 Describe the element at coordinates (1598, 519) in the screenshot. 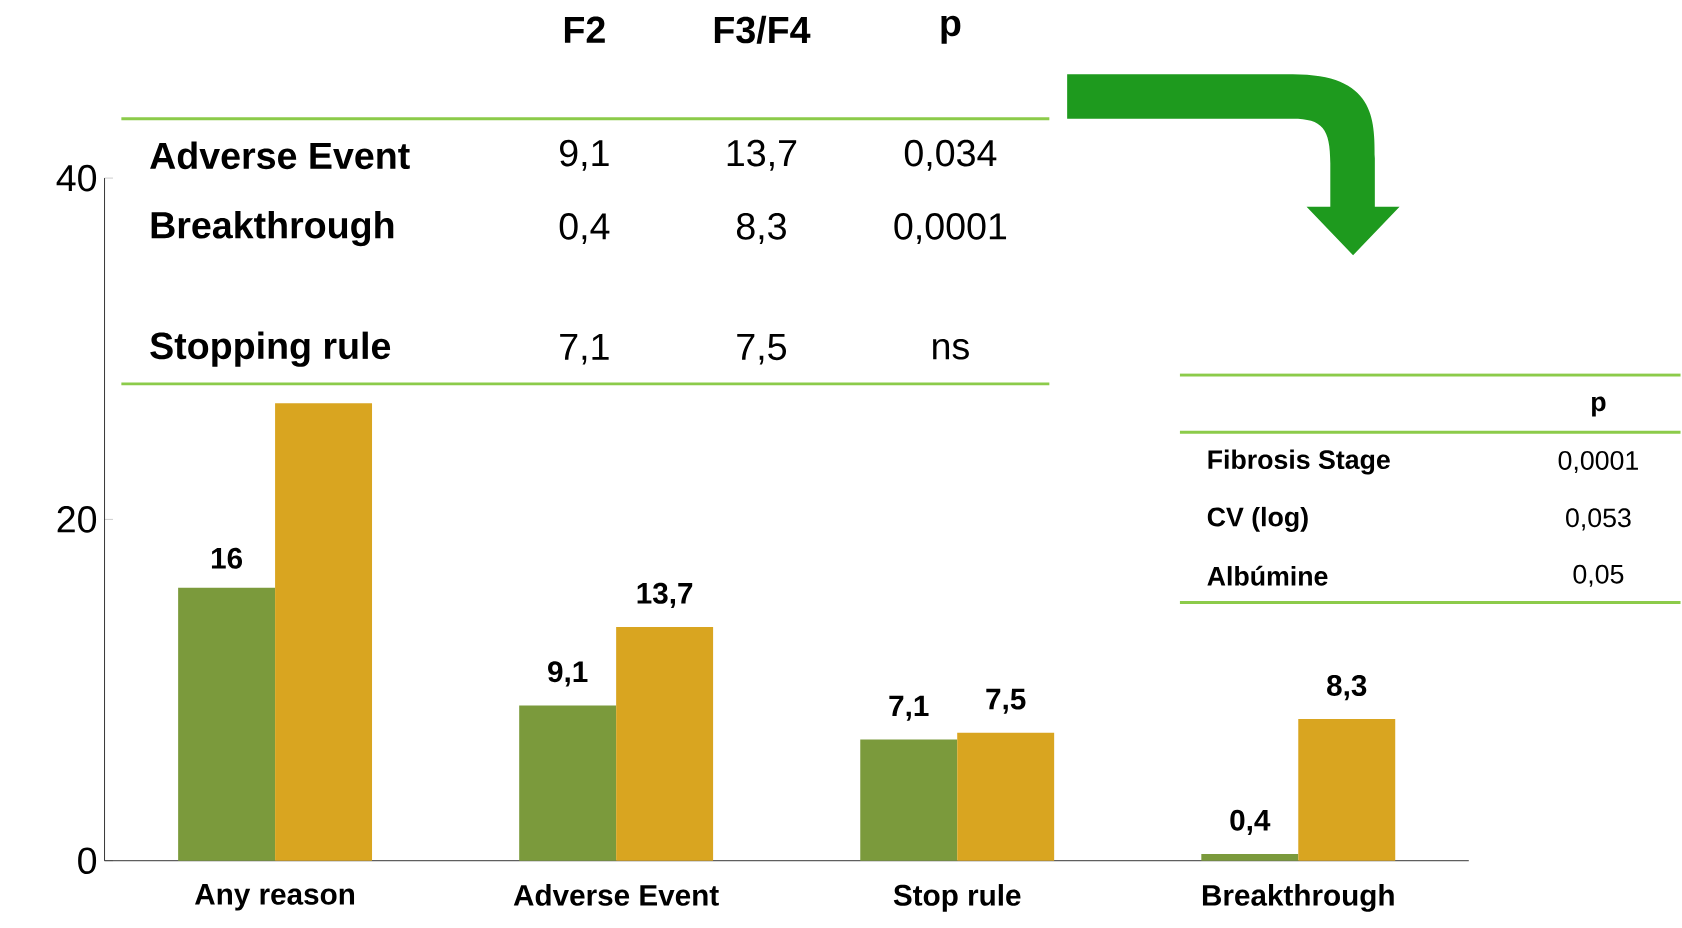

I see `text: 0,053` at that location.